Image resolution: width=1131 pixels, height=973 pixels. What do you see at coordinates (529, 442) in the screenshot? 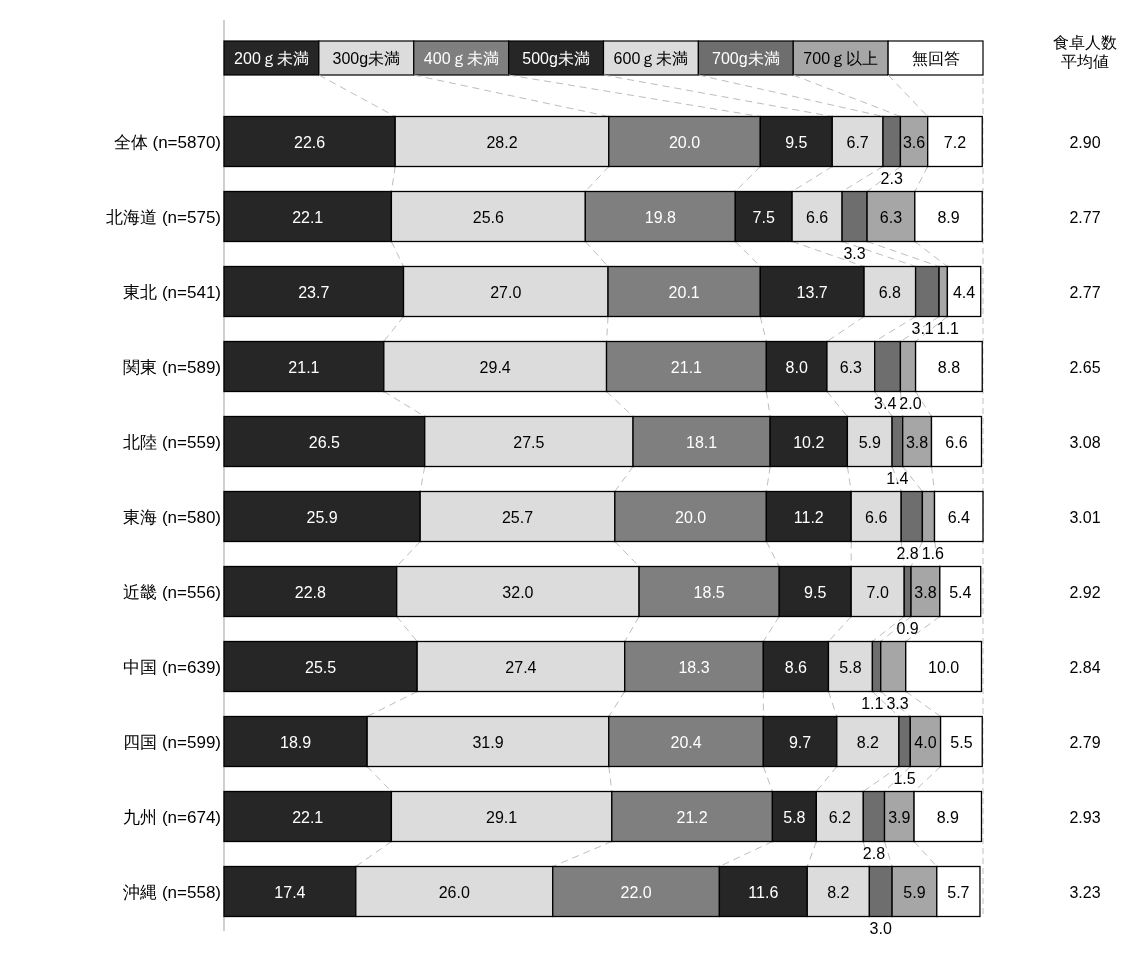
I see `data-label: 27.5` at bounding box center [529, 442].